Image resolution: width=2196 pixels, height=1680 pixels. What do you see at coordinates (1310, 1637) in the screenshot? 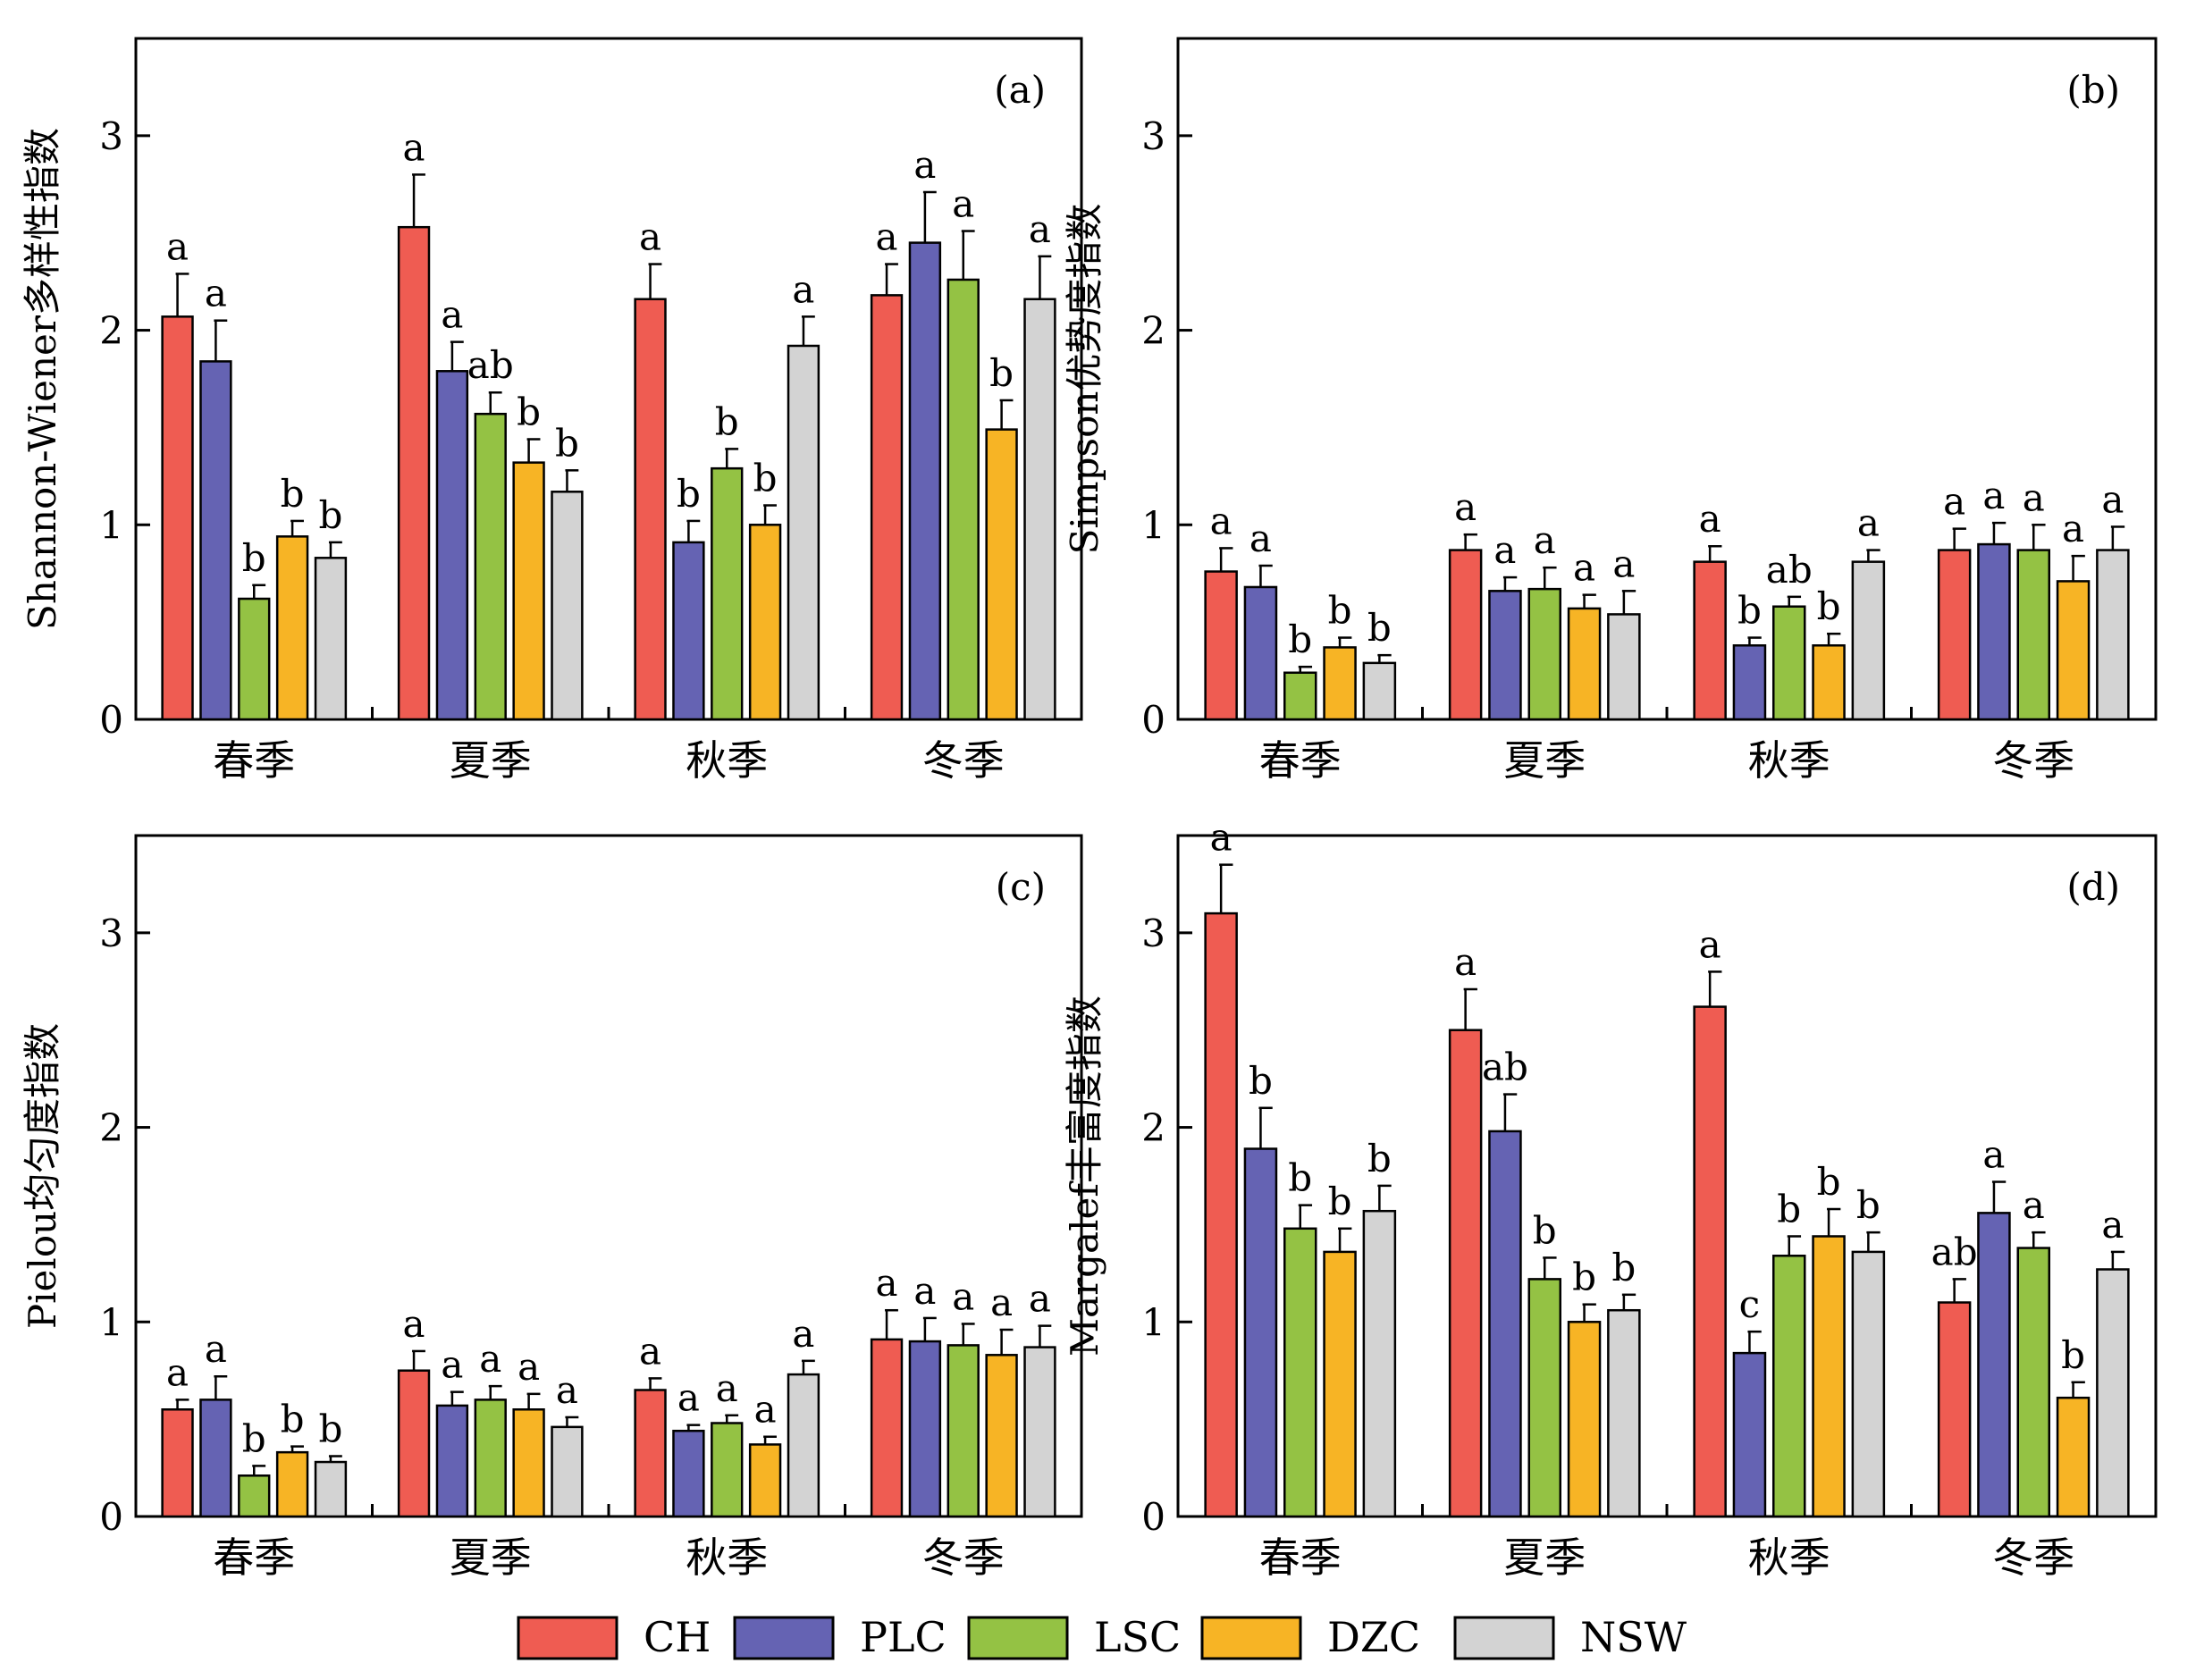
I see `legend-item-dzc: DZC` at bounding box center [1310, 1637].